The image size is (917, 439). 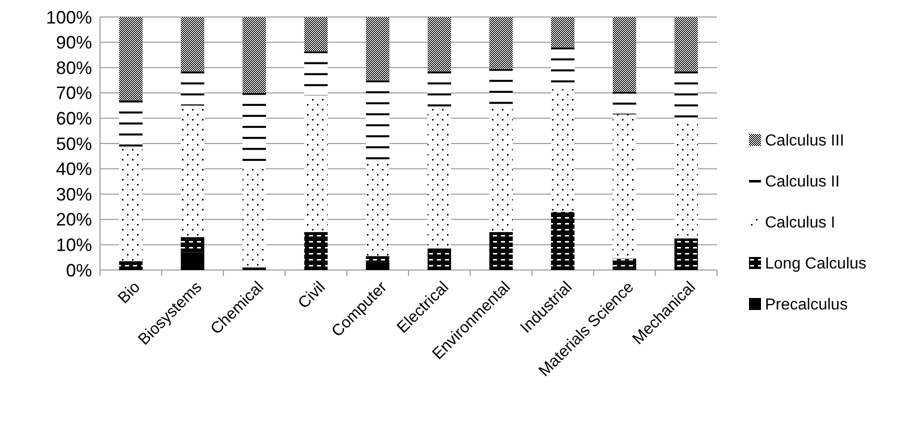 I want to click on text: Calculus II, so click(x=802, y=182).